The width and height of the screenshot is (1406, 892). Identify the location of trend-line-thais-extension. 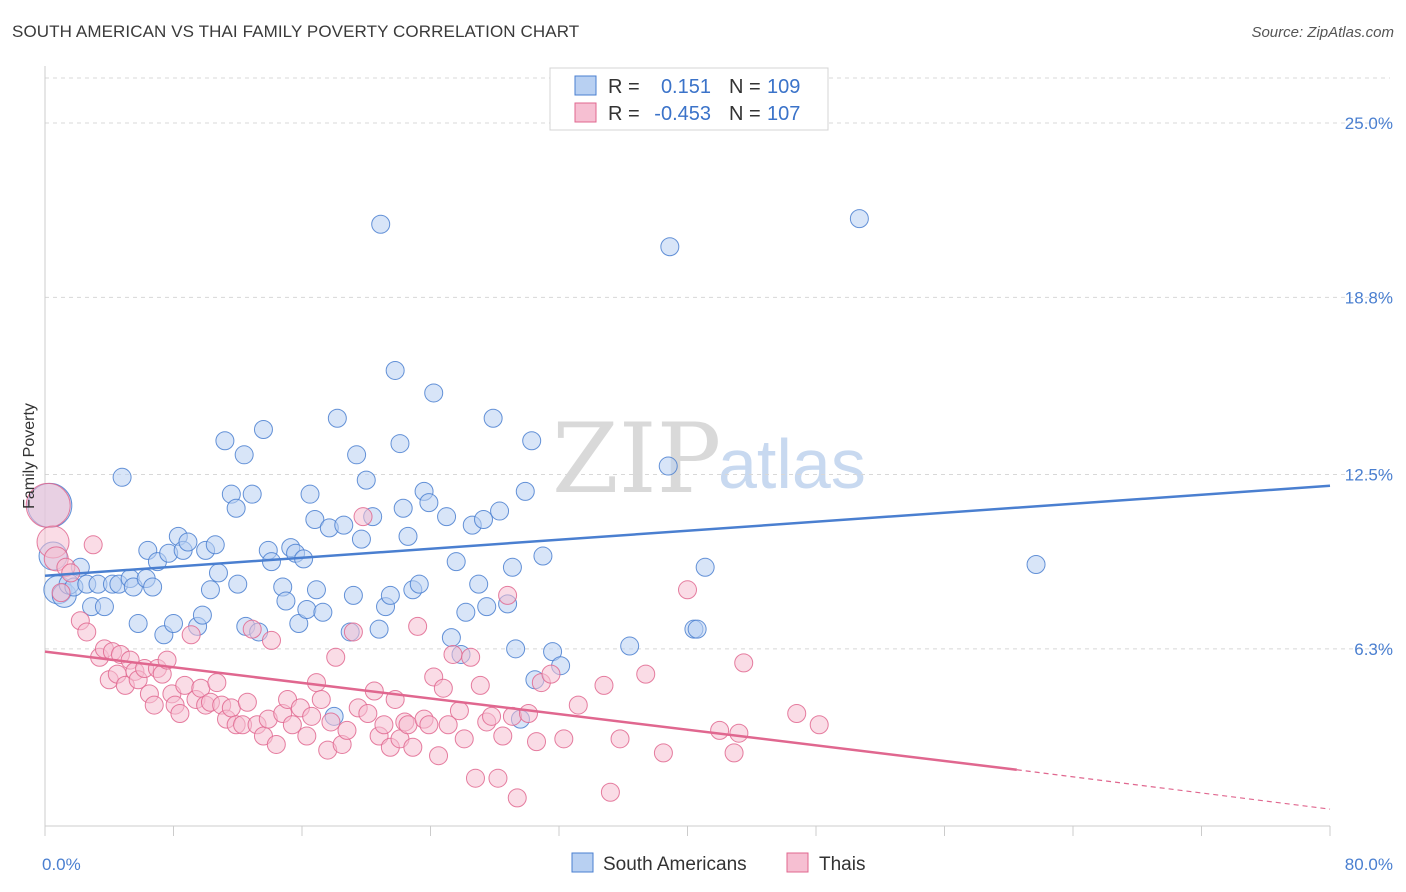
(1173, 789).